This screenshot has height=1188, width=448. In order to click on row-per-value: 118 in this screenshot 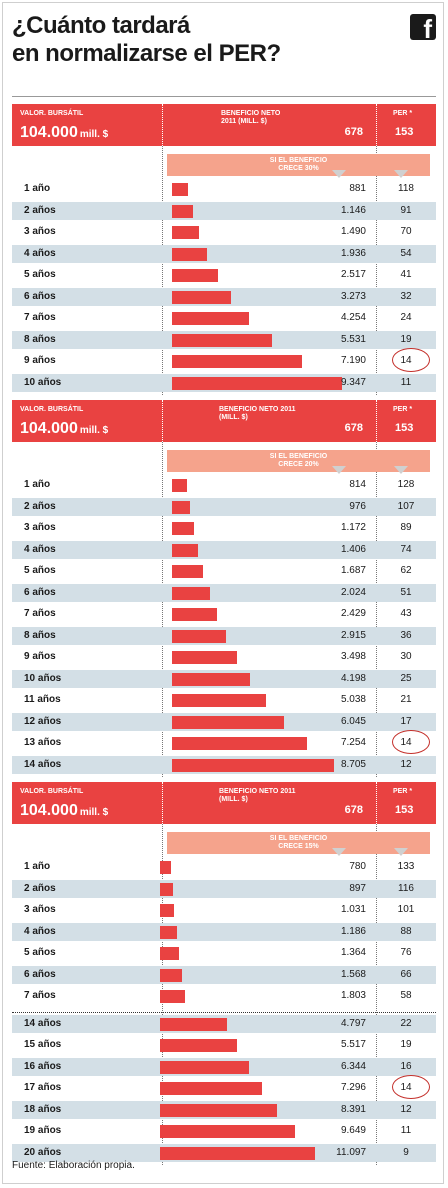, I will do `click(406, 188)`.